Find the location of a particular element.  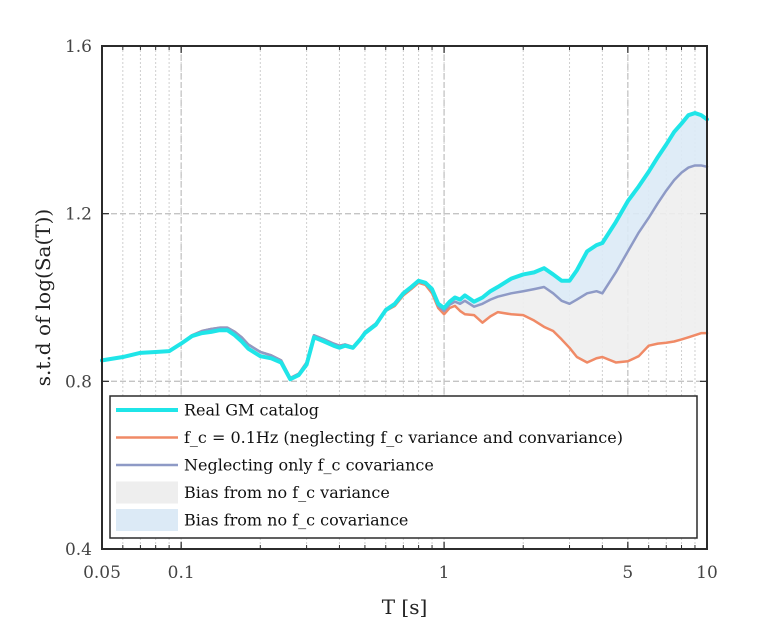

y-tick-label: 1.2 is located at coordinates (78, 215).